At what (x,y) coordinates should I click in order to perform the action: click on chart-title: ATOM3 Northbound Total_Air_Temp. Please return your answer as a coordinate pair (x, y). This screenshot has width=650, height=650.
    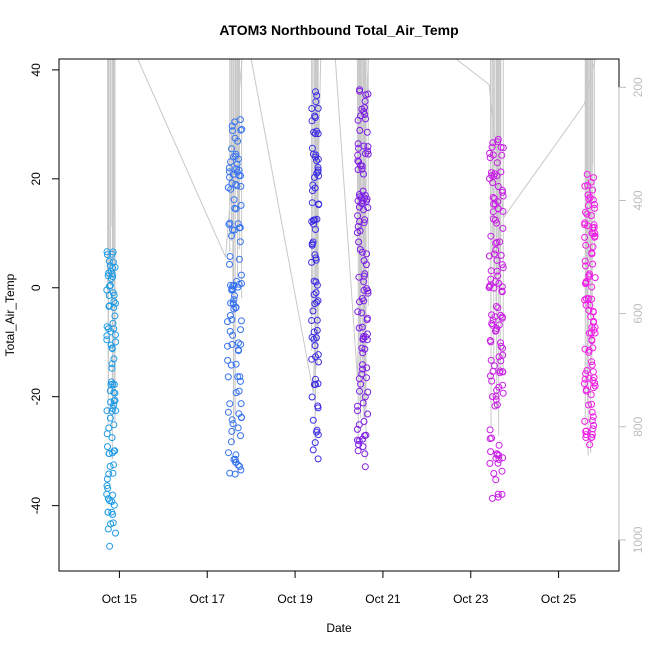
    Looking at the image, I should click on (338, 30).